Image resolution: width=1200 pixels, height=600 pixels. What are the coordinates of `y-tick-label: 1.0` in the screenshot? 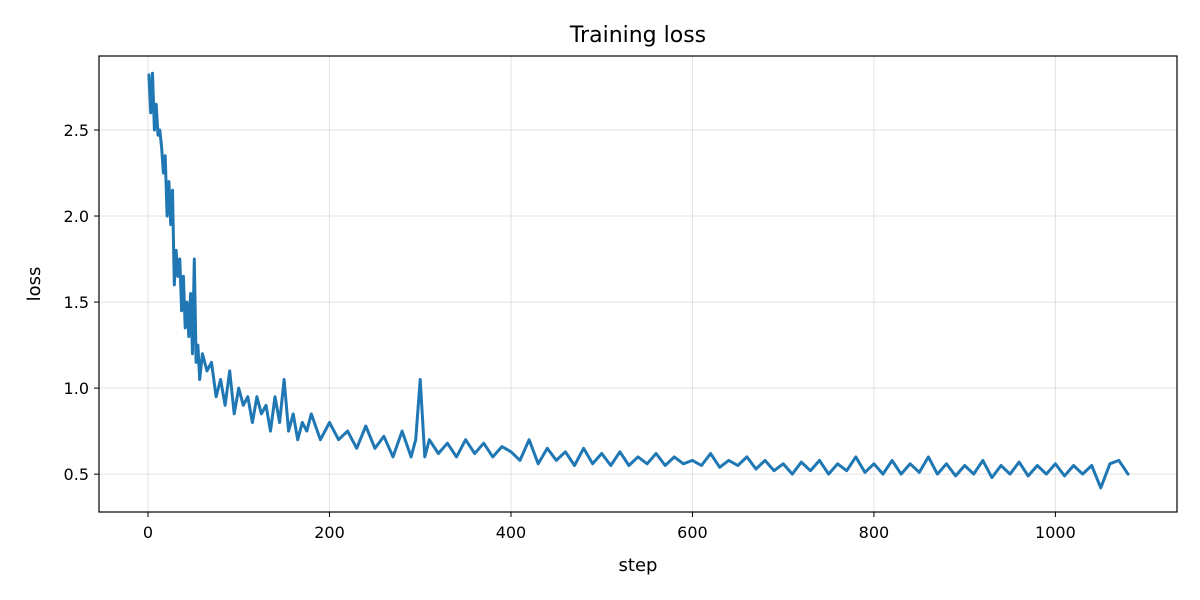 It's located at (76, 388).